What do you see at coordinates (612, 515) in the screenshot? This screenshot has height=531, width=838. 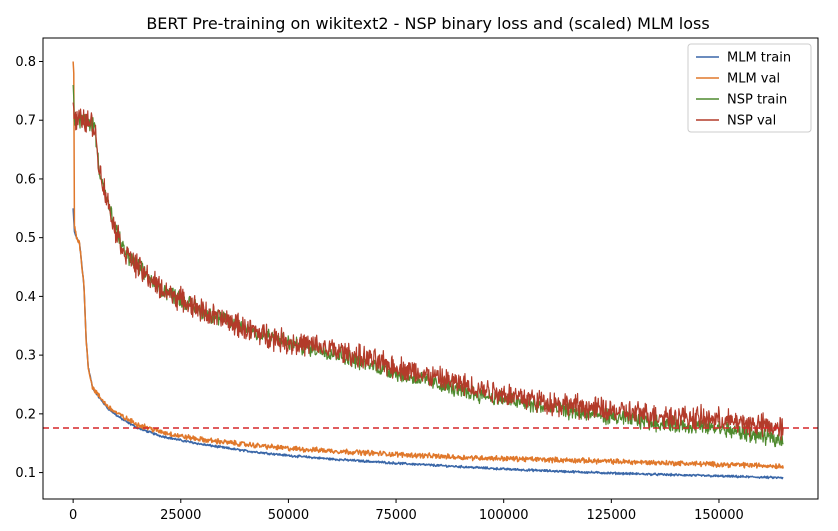 I see `x-tick-label: 125000` at bounding box center [612, 515].